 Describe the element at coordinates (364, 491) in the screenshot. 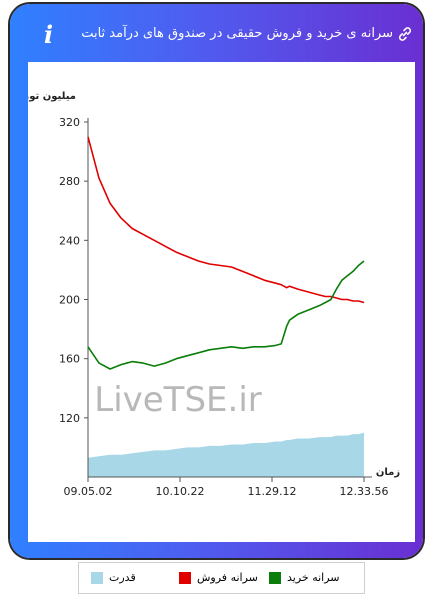

I see `x-tick-label: 12.33.56` at that location.